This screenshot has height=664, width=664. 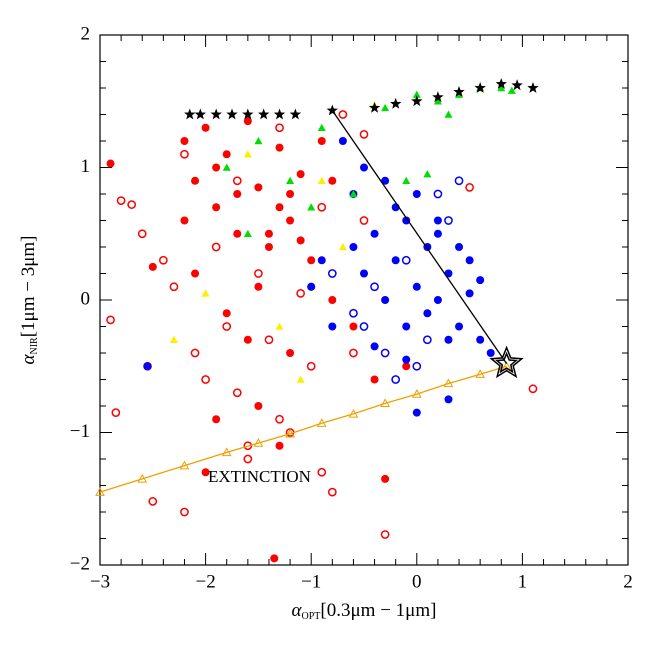 What do you see at coordinates (259, 476) in the screenshot?
I see `annotation: EXTINCTION` at bounding box center [259, 476].